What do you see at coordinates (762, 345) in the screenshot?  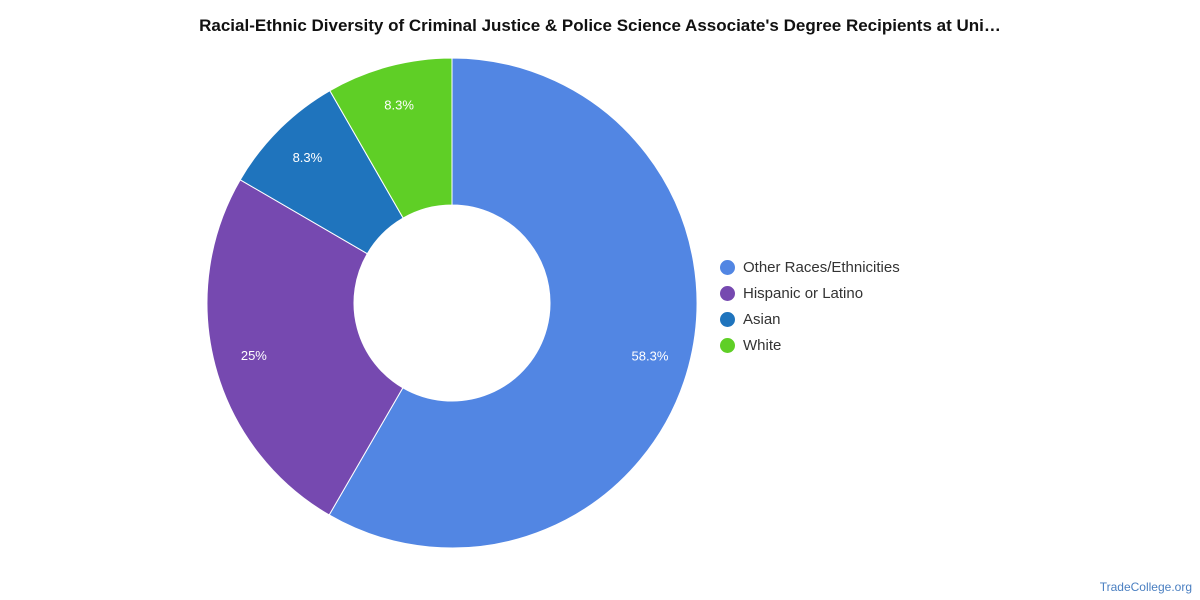 I see `legend-label: White` at bounding box center [762, 345].